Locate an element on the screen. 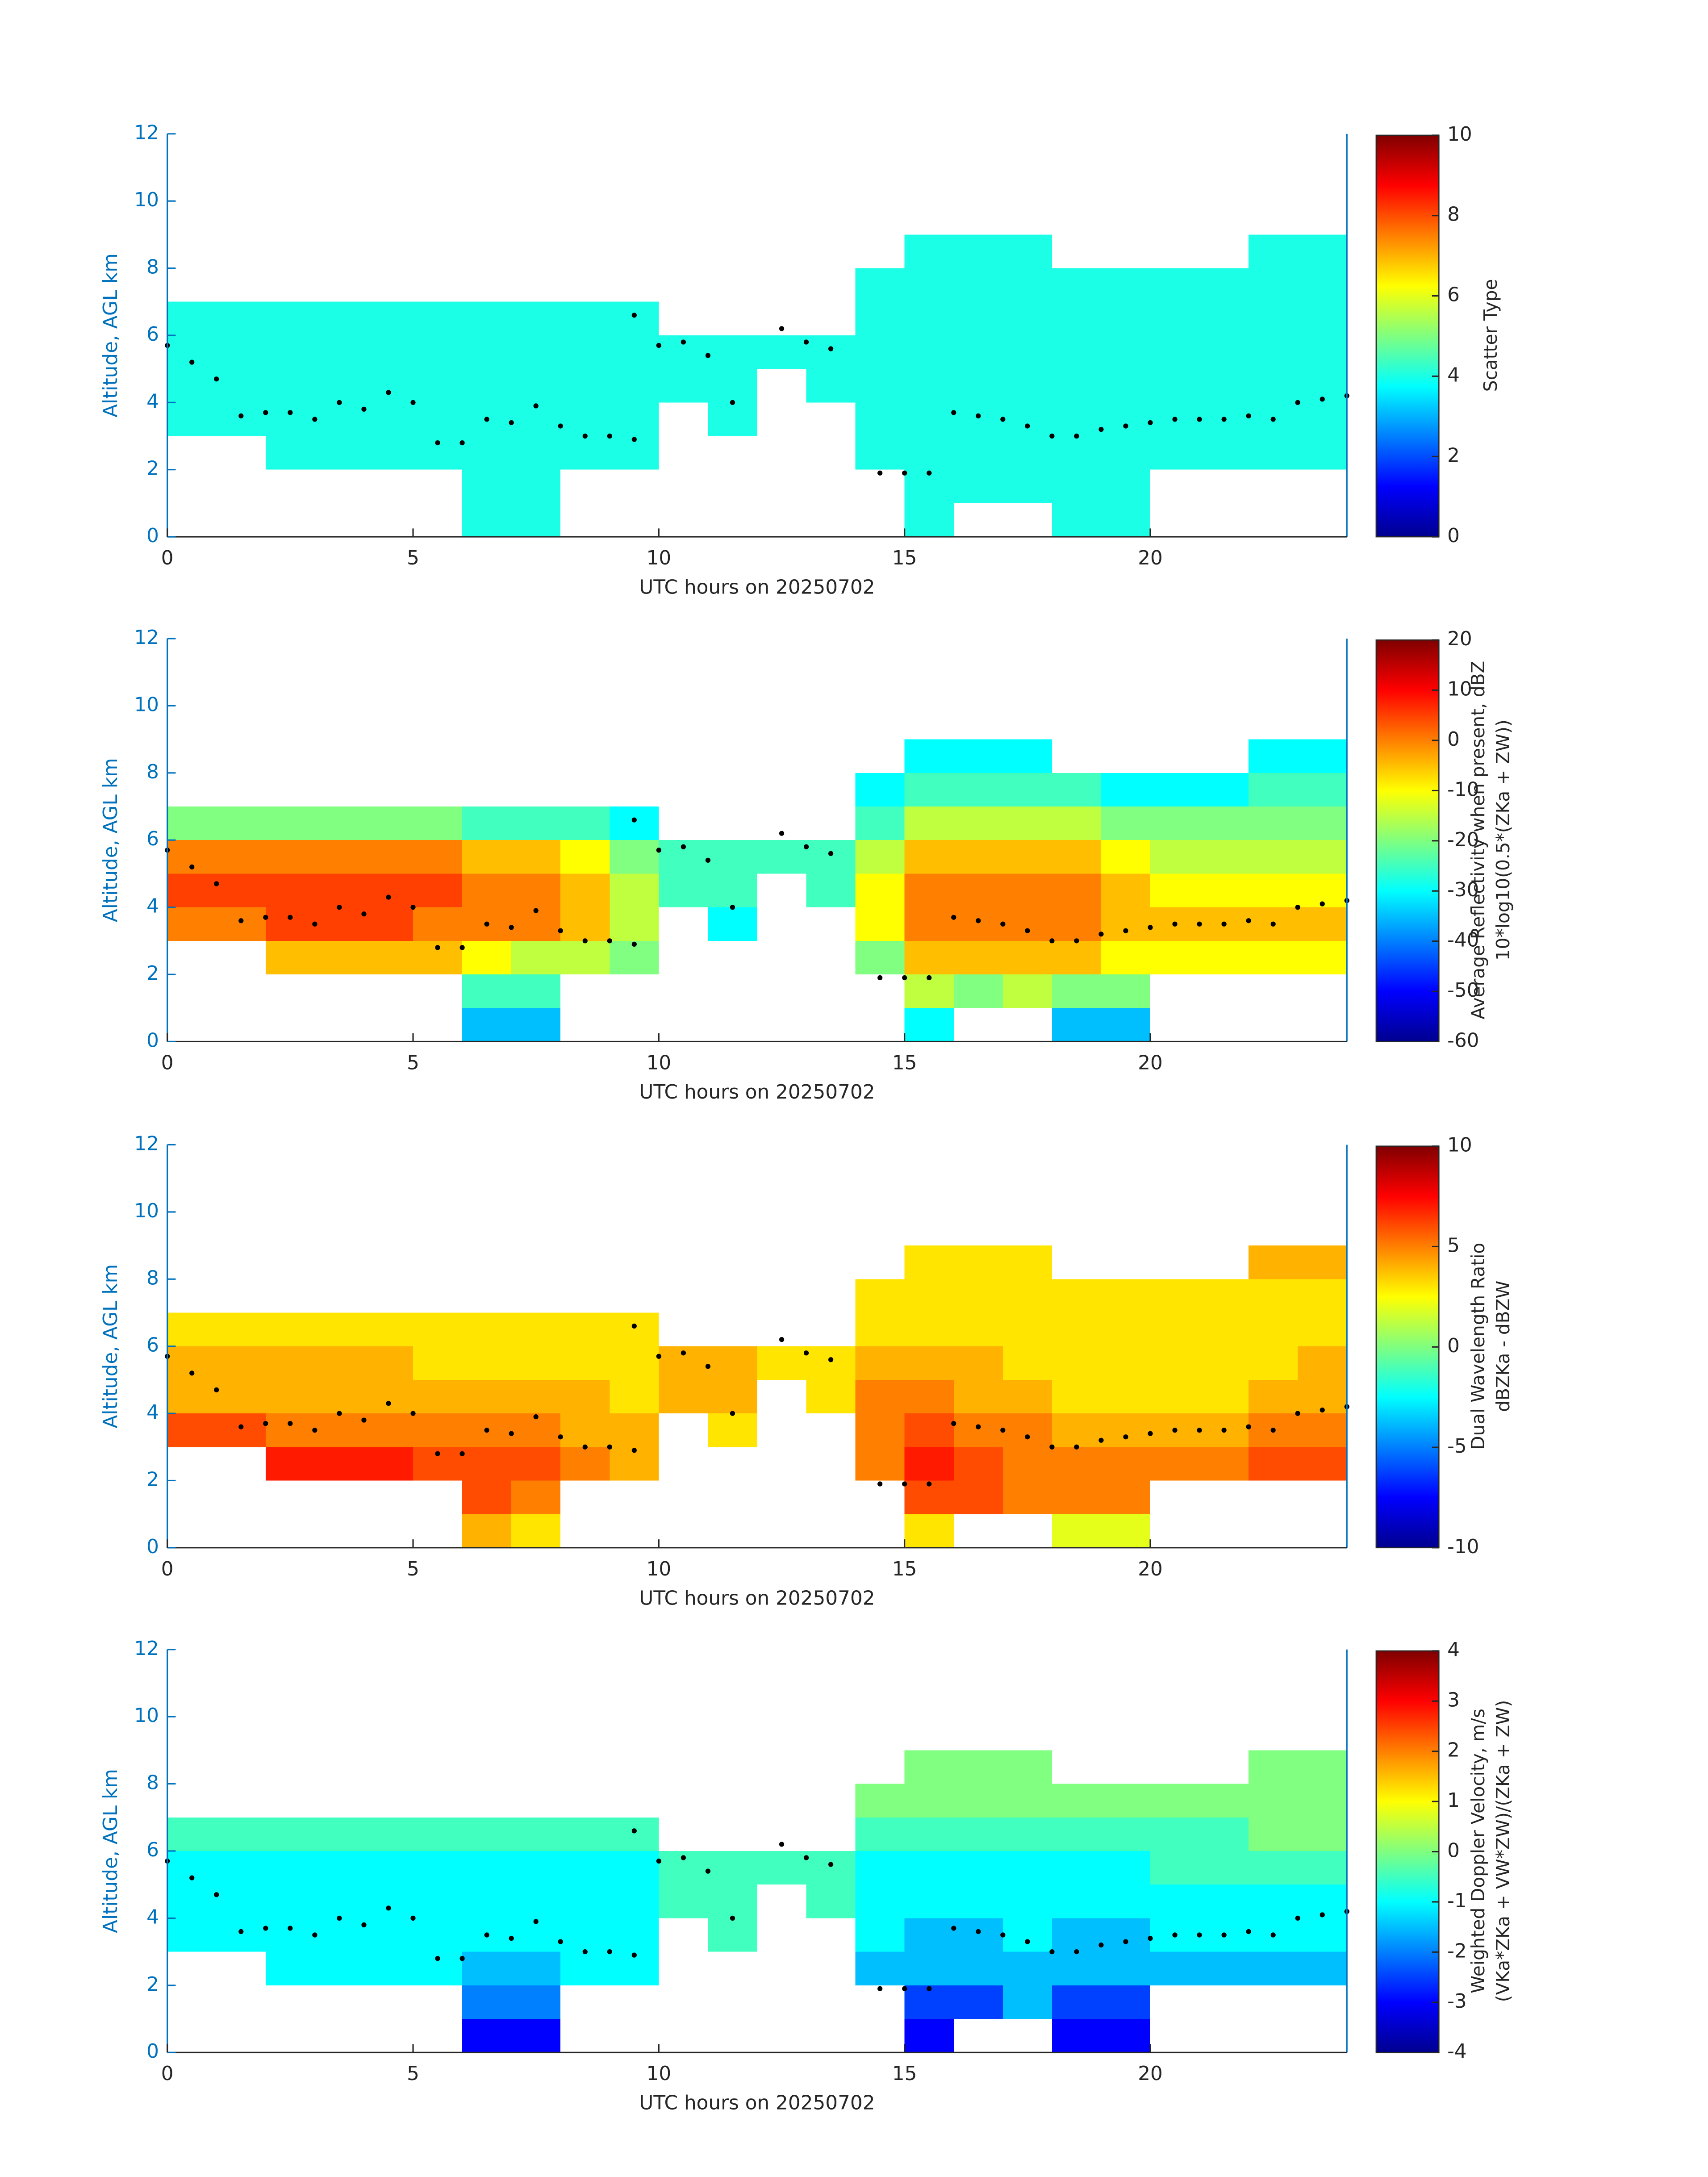 The image size is (1708, 2177). x-tick-label: 10 is located at coordinates (659, 1062).